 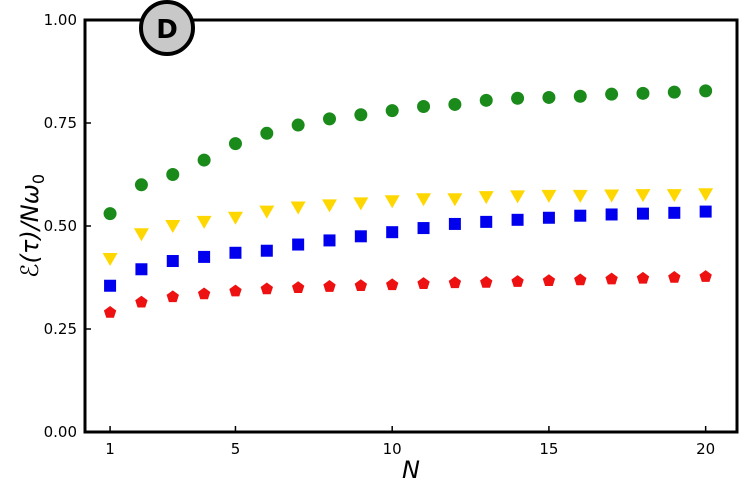 What do you see at coordinates (110, 449) in the screenshot?
I see `x-tick-label: 1` at bounding box center [110, 449].